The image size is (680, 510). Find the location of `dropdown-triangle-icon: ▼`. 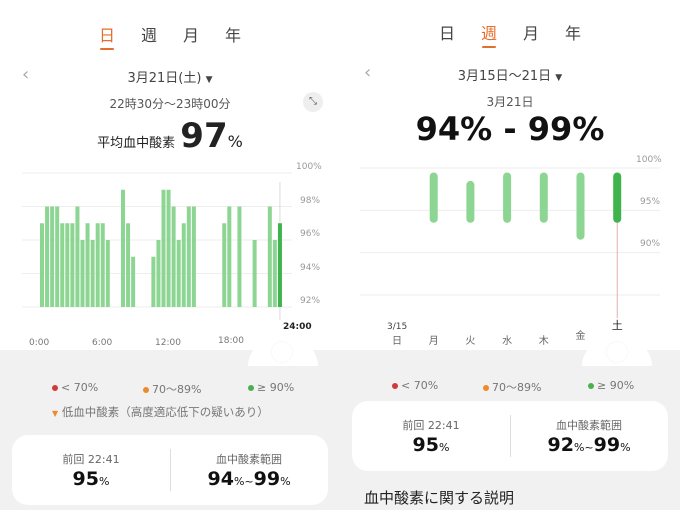

dropdown-triangle-icon: ▼ is located at coordinates (209, 80).